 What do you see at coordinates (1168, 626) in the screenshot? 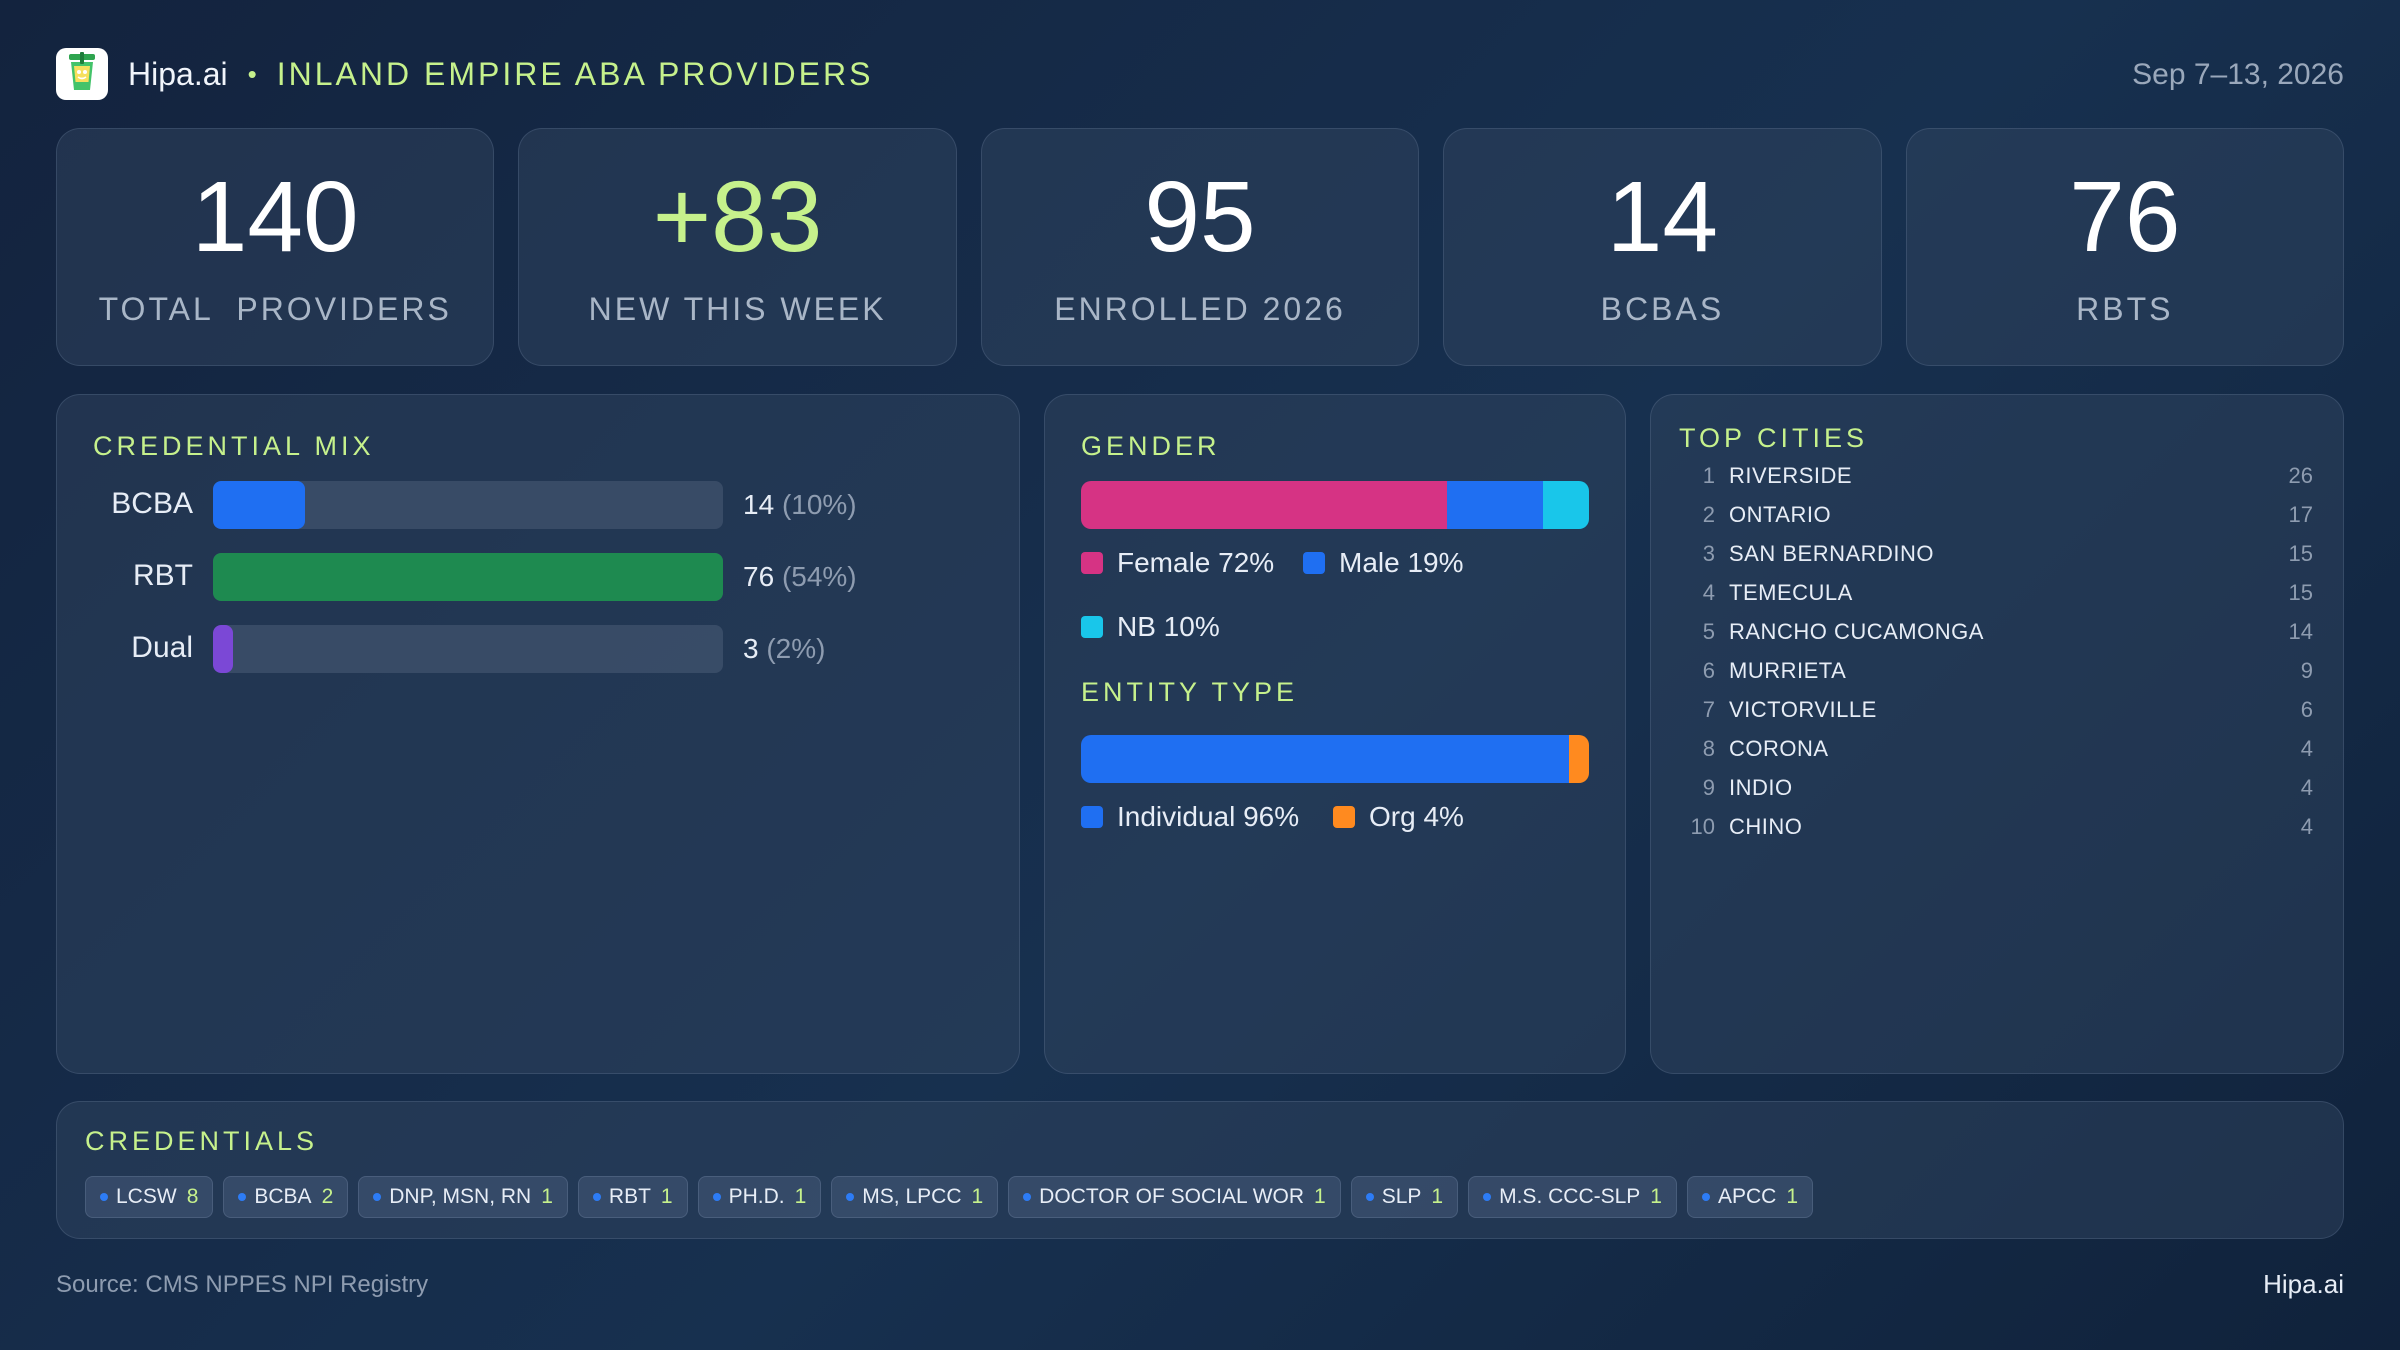
I see `legend-label: NB 10%` at bounding box center [1168, 626].